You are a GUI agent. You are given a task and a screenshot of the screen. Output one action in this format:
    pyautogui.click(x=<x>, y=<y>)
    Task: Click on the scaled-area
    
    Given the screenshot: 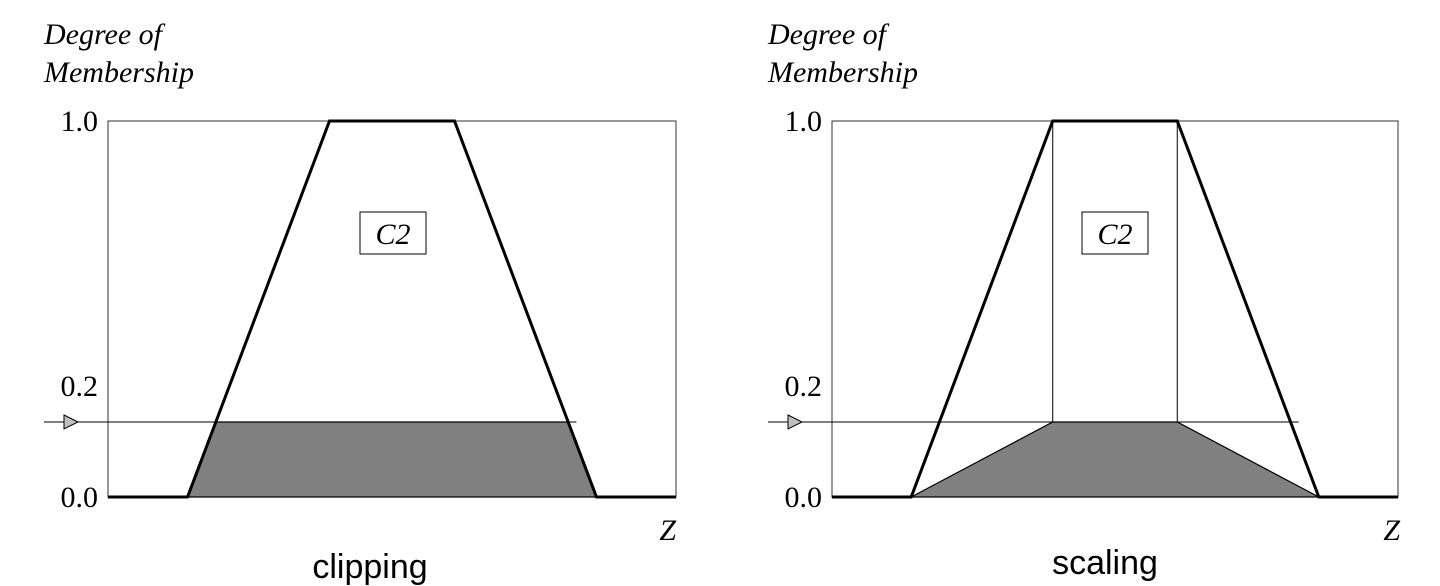 What is the action you would take?
    pyautogui.click(x=1115, y=459)
    